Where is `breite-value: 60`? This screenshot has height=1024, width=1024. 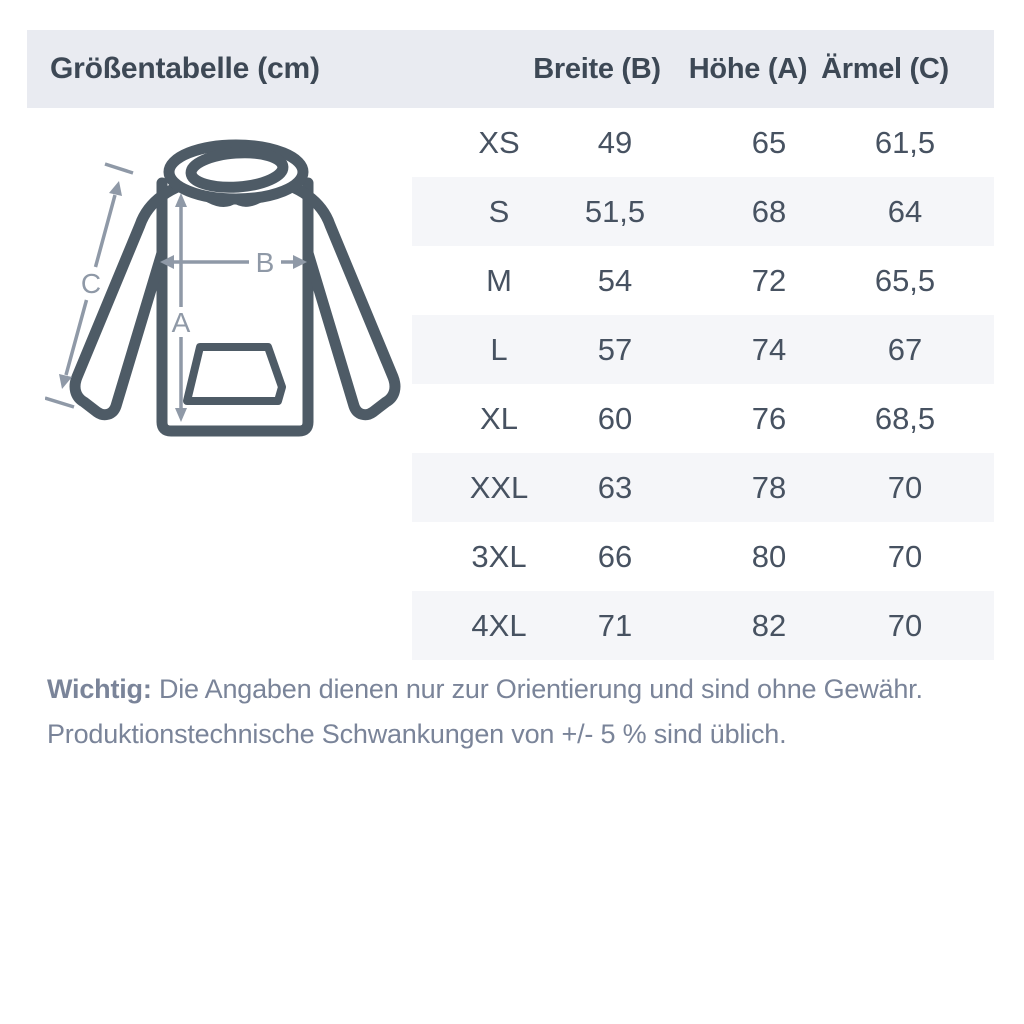
breite-value: 60 is located at coordinates (615, 418).